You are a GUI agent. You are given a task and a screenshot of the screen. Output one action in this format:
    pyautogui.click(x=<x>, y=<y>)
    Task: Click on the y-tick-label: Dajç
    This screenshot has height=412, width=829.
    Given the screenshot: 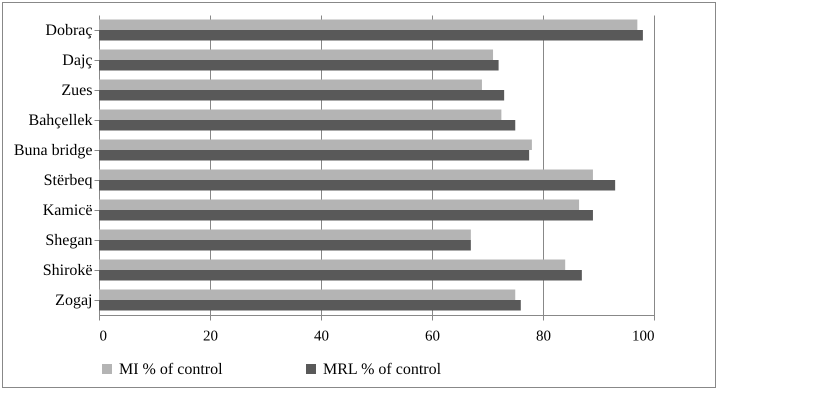 What is the action you would take?
    pyautogui.click(x=77, y=60)
    